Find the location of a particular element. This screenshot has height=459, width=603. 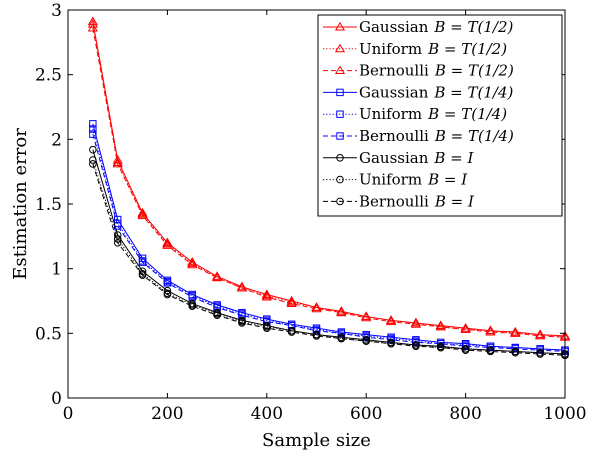

y-tick-label: 2.5 is located at coordinates (48, 76).